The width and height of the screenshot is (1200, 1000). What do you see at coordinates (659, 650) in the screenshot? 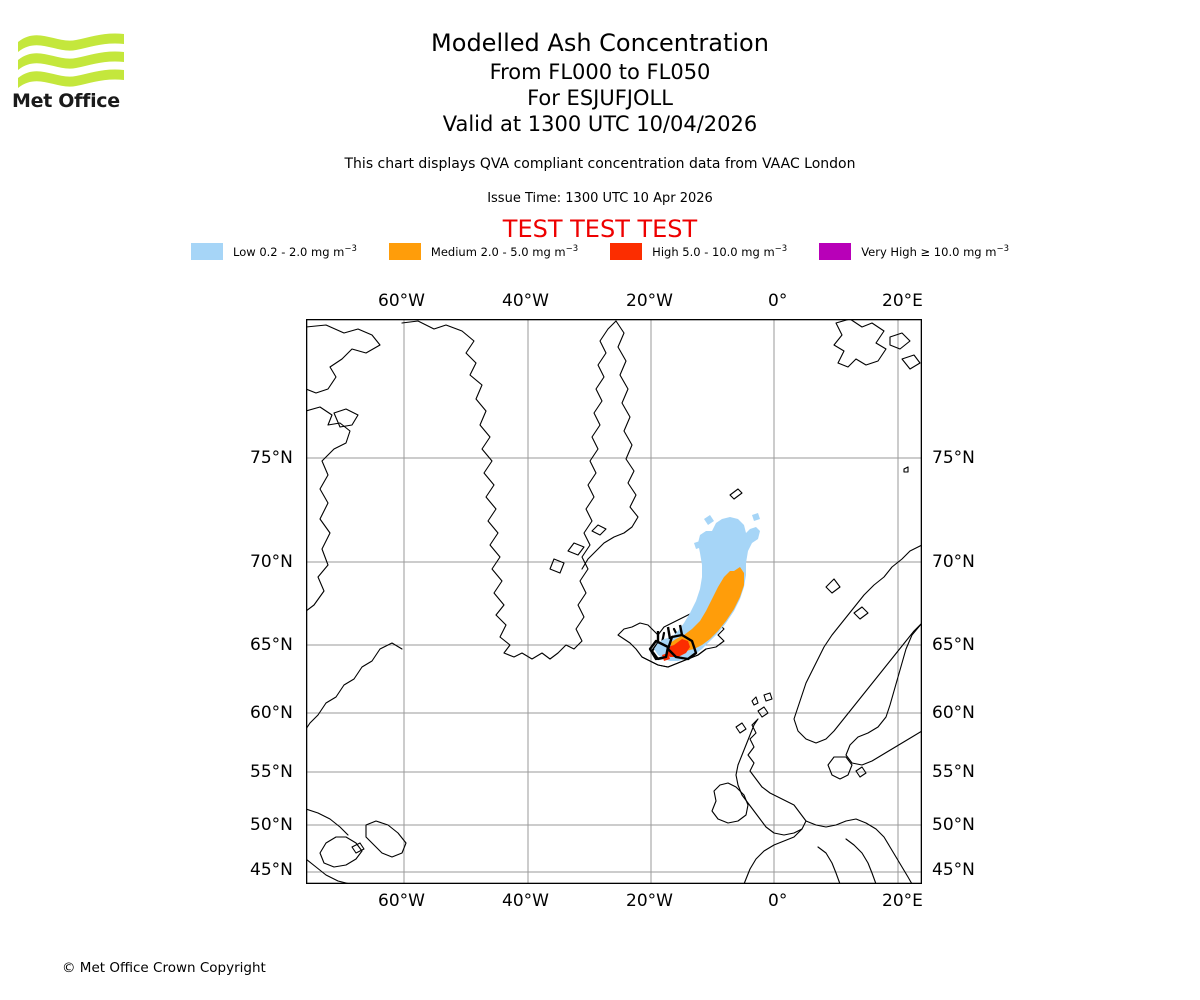
I see `glacier-myrdalsjokull-overlay` at bounding box center [659, 650].